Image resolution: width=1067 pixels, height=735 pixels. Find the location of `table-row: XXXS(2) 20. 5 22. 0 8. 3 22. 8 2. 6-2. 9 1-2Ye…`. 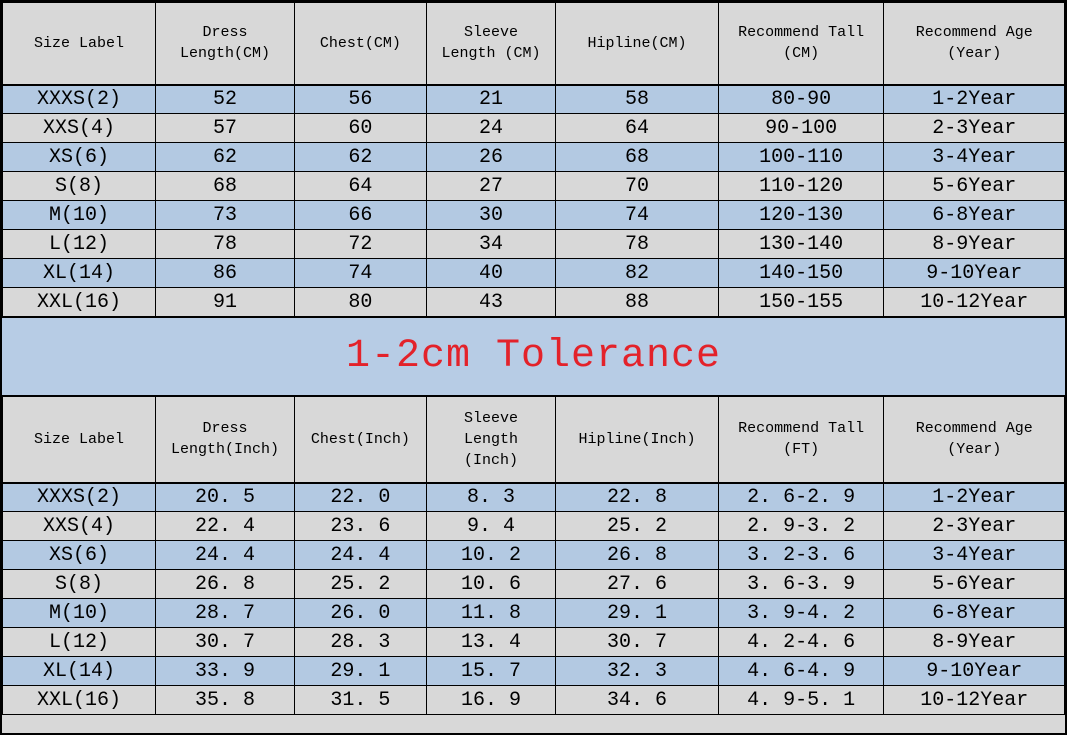

table-row: XXXS(2) 20. 5 22. 0 8. 3 22. 8 2. 6-2. 9 1-2Ye… is located at coordinates (533, 497).